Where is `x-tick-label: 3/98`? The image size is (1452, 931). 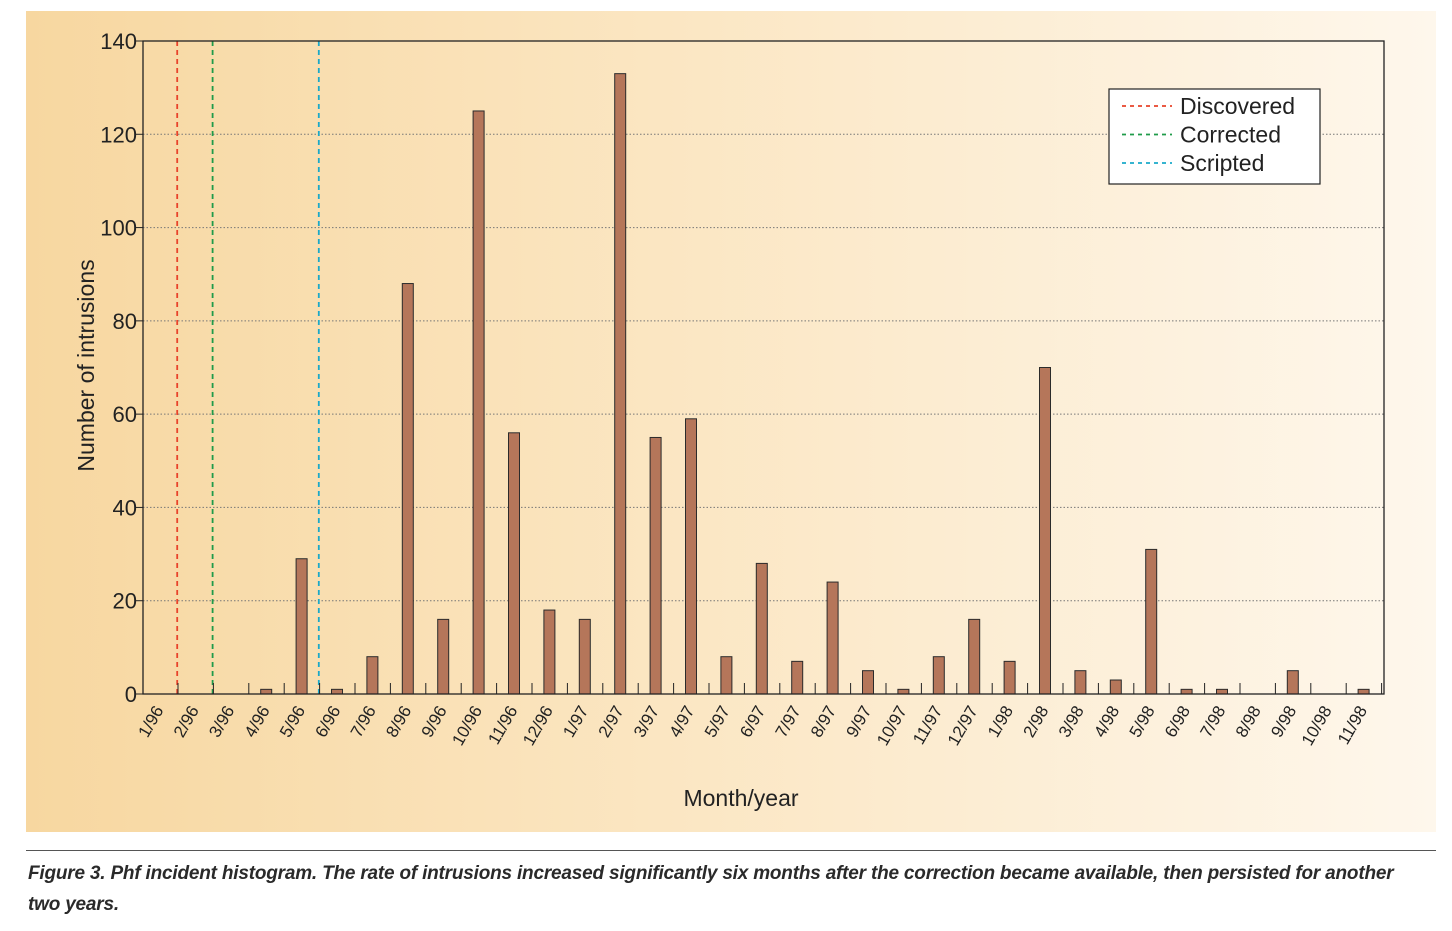 x-tick-label: 3/98 is located at coordinates (1071, 722).